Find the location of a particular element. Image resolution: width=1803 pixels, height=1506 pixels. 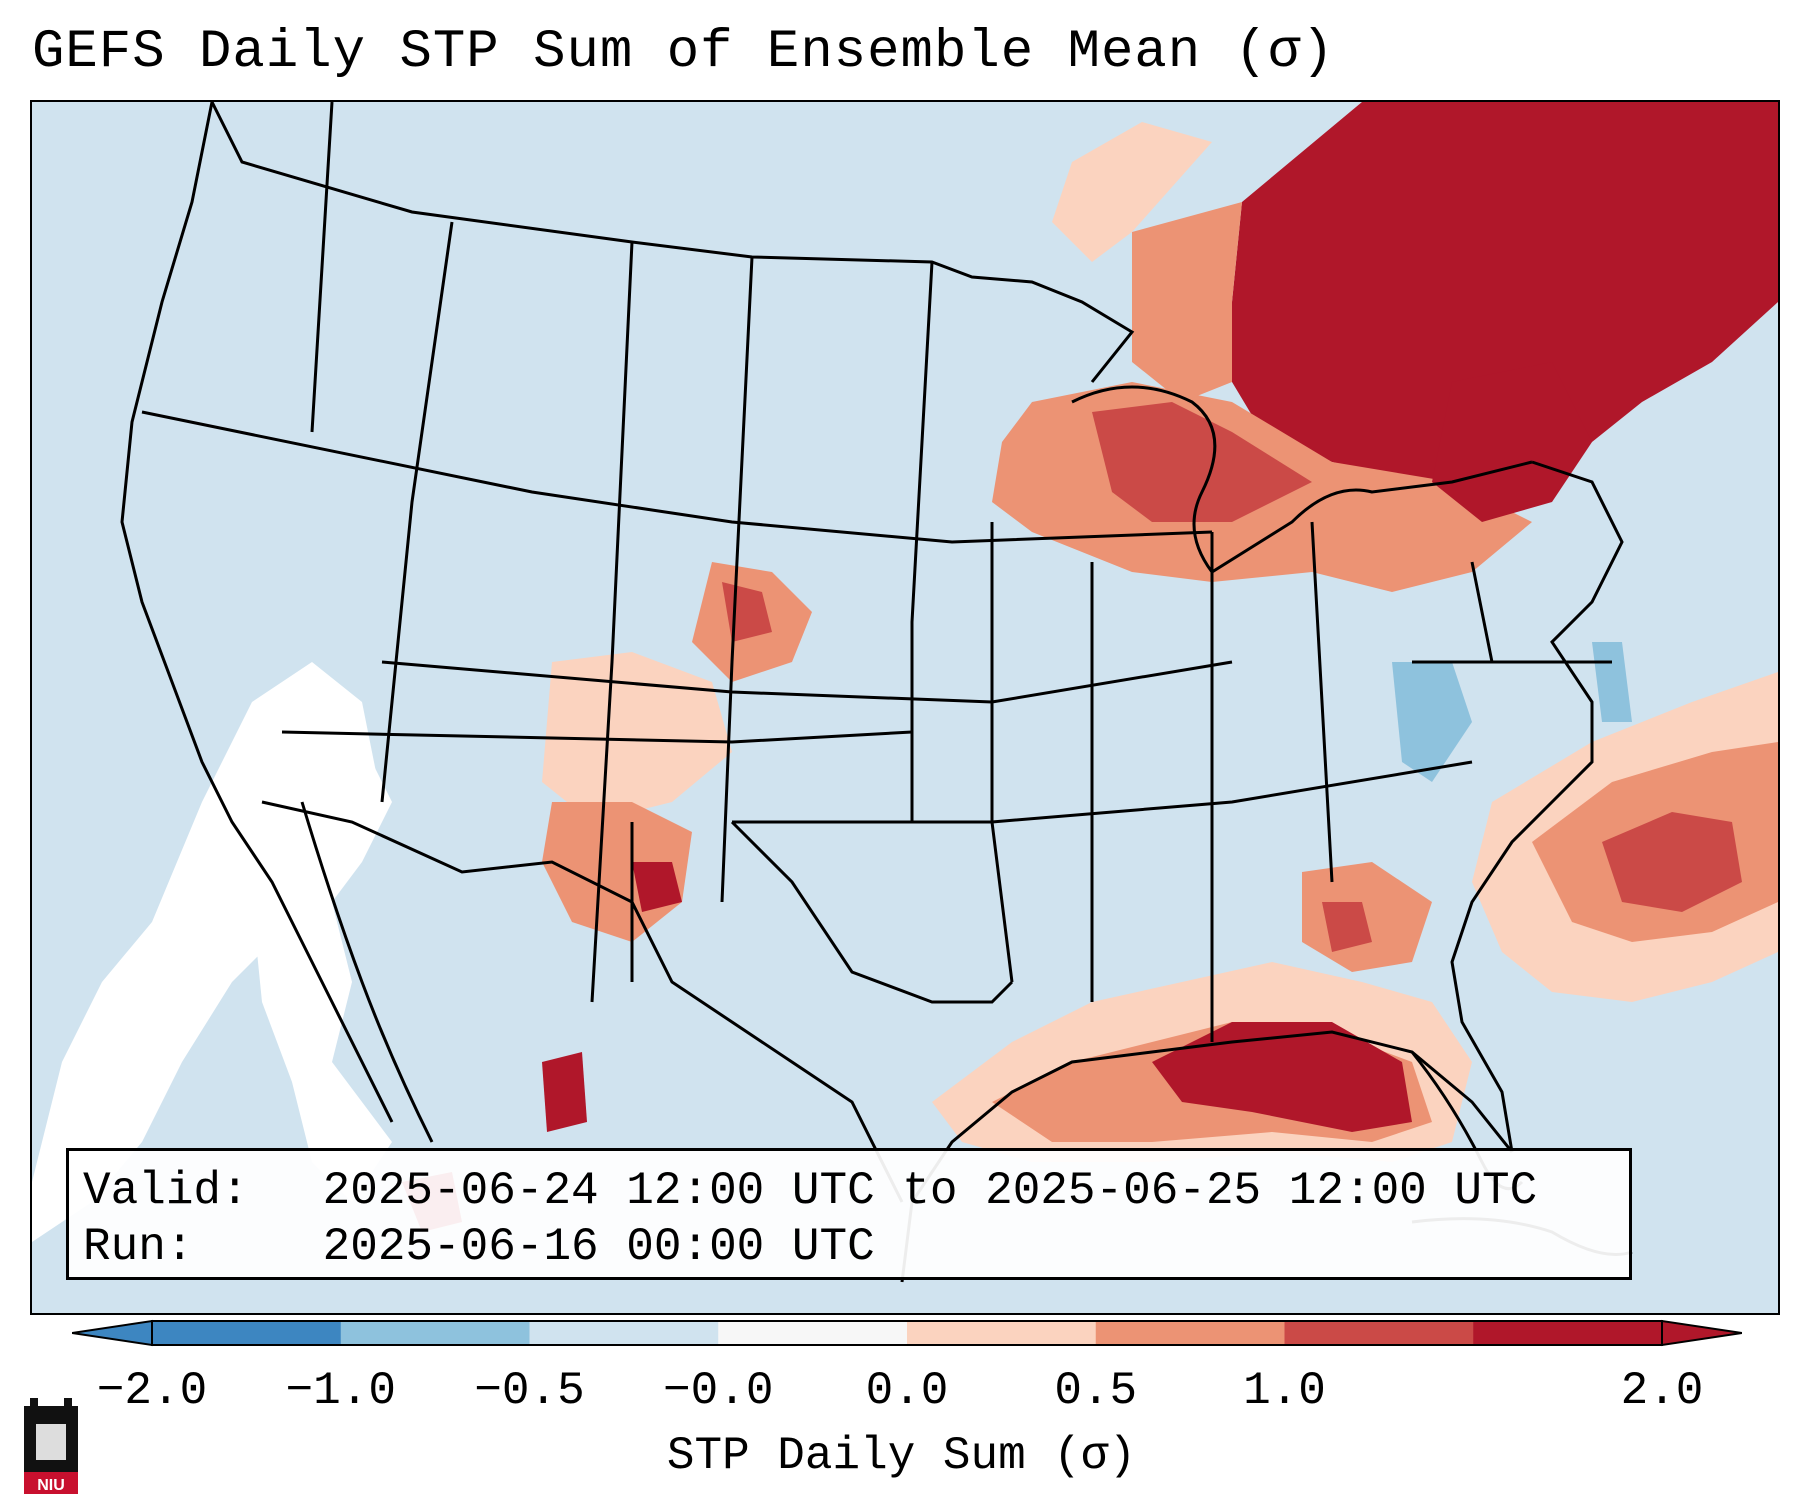

logo-text: NIU is located at coordinates (51, 1485).